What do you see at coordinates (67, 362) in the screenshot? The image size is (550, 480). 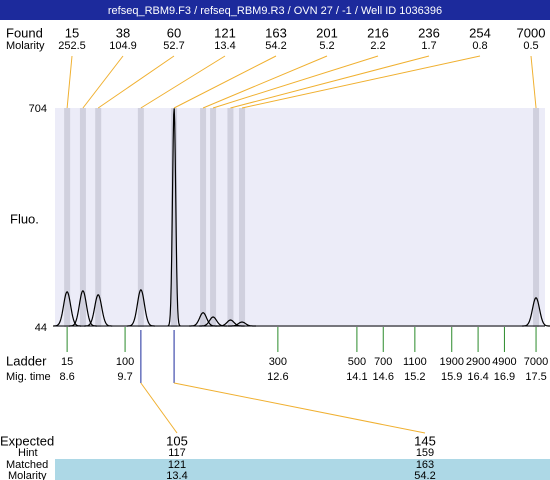 I see `ladder-size: 15` at bounding box center [67, 362].